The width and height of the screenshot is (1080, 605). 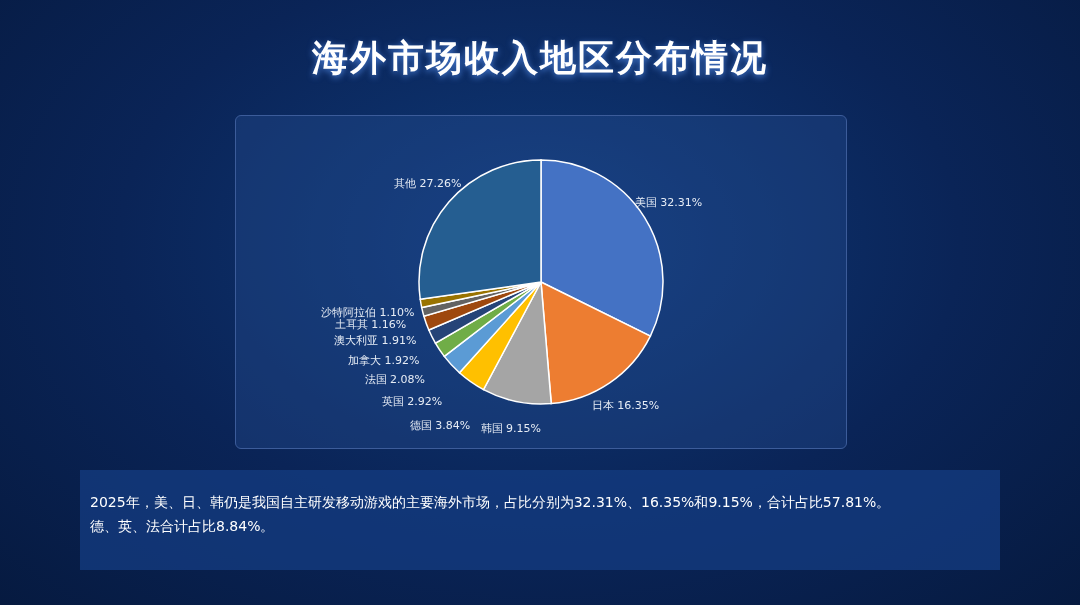 I want to click on text: 2025年，美、日、韩仍是我国自主研发移动游戏的主要海外市场，占比分别为32.31%、16.35%和9.15%，合计占比57.81%。, so click(x=491, y=502).